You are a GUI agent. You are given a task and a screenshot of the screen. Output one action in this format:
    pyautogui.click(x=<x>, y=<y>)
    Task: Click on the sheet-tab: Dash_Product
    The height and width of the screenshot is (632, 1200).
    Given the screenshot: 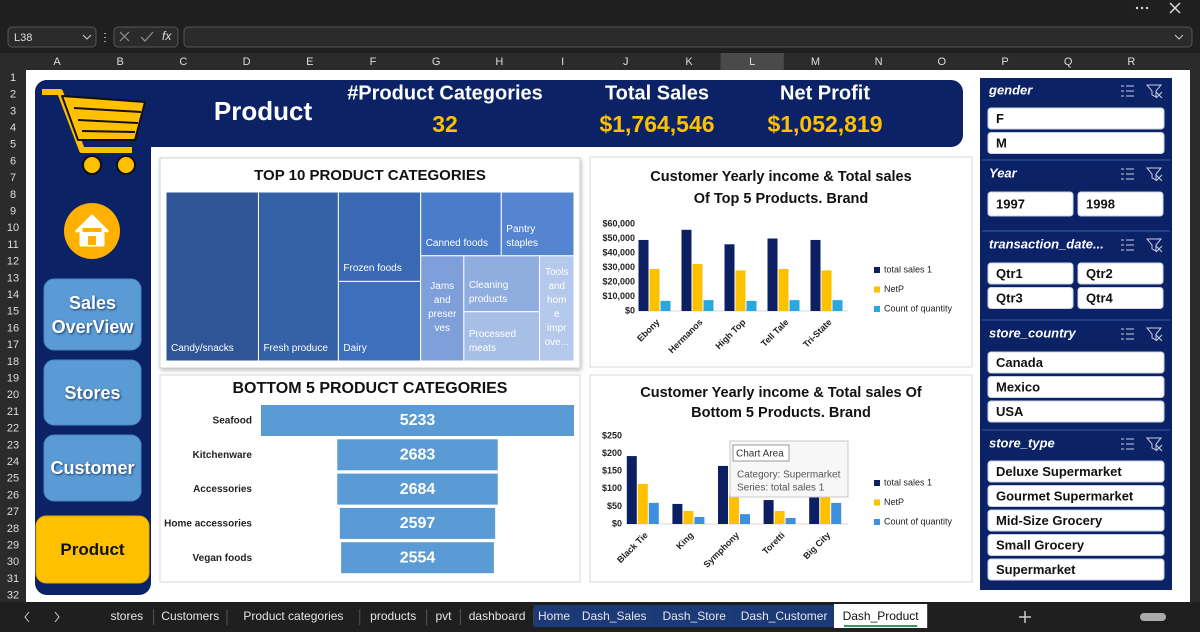 What is the action you would take?
    pyautogui.click(x=881, y=616)
    